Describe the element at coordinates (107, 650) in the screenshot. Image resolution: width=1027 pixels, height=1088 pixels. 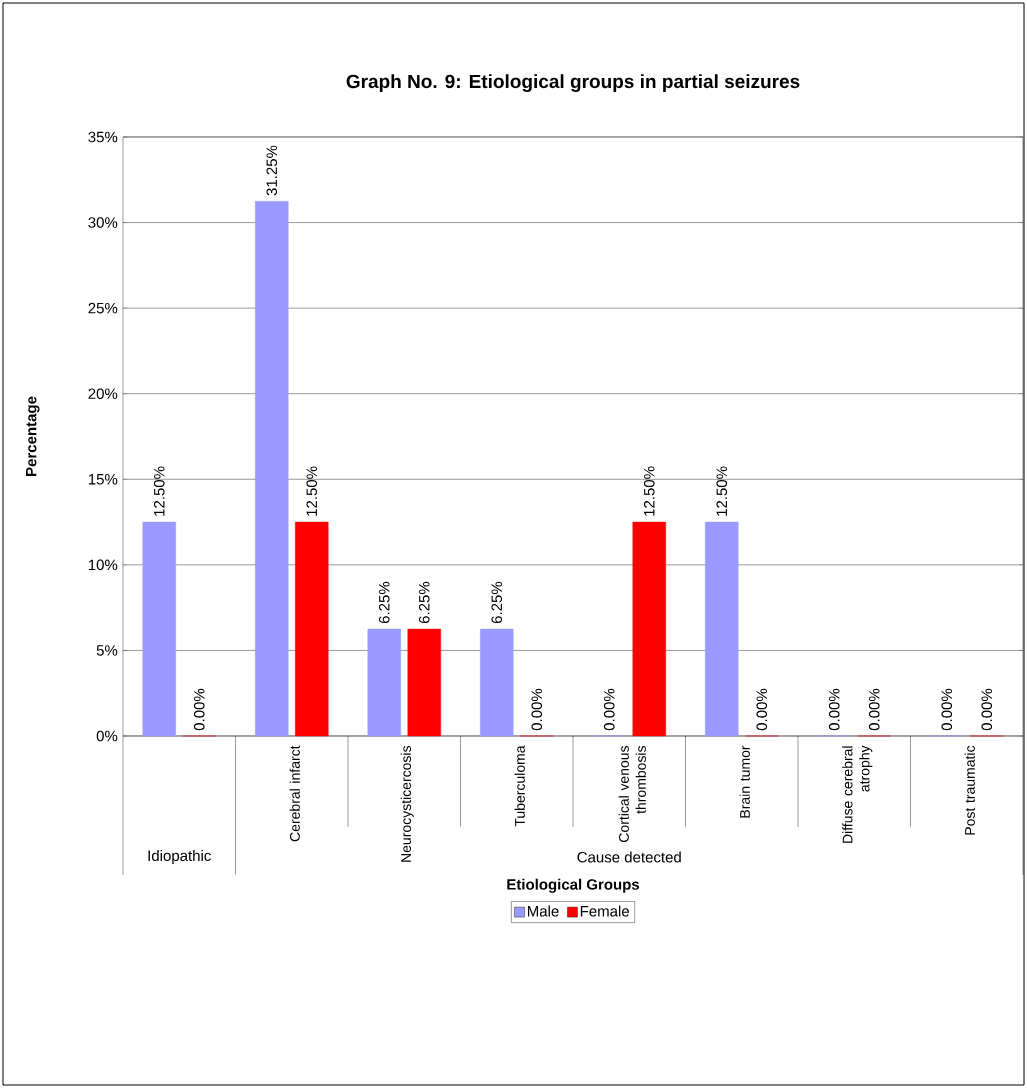
I see `y-tick-label: 5%` at that location.